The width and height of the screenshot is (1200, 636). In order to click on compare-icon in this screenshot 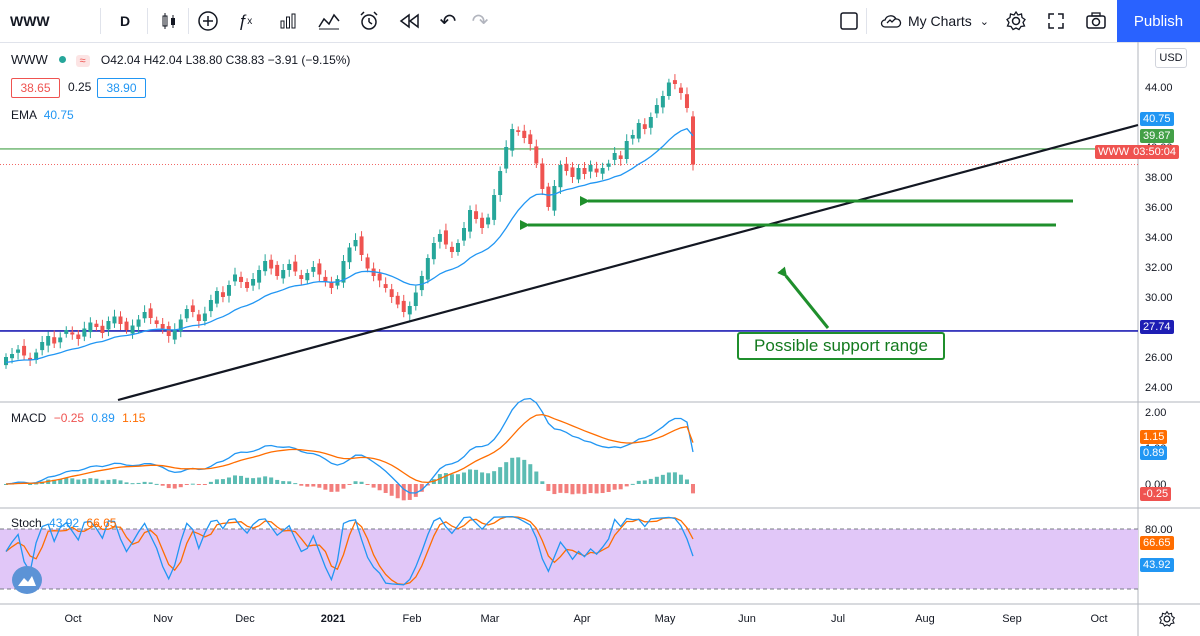, I will do `click(329, 21)`.